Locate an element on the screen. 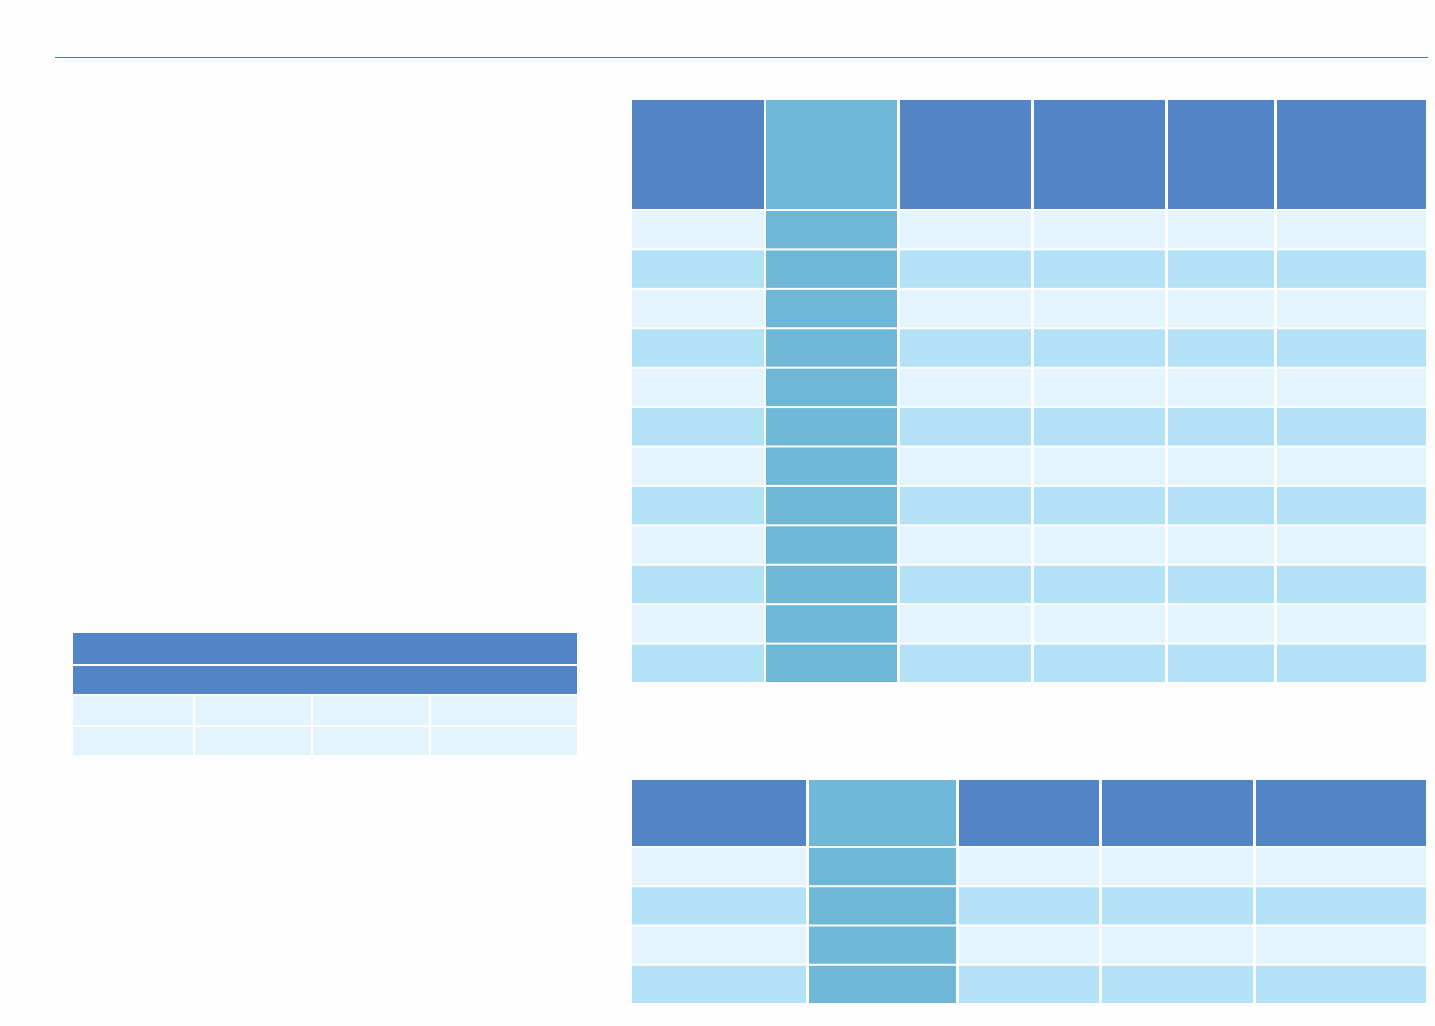  left-table is located at coordinates (325, 694).